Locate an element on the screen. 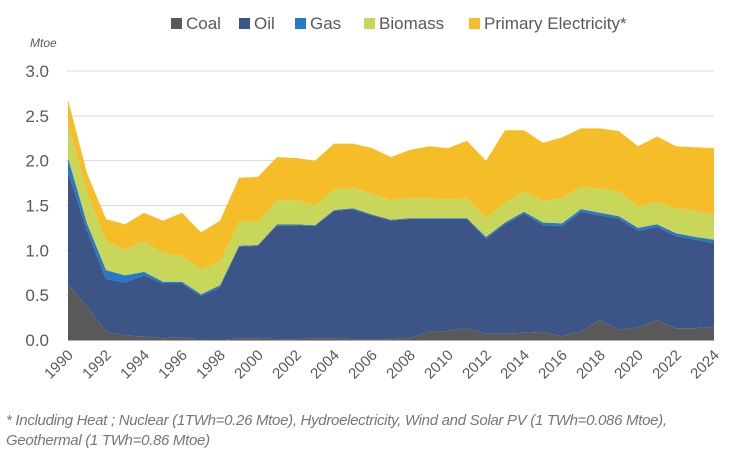 This screenshot has height=467, width=741. x-tick-label: 2022 is located at coordinates (667, 365).